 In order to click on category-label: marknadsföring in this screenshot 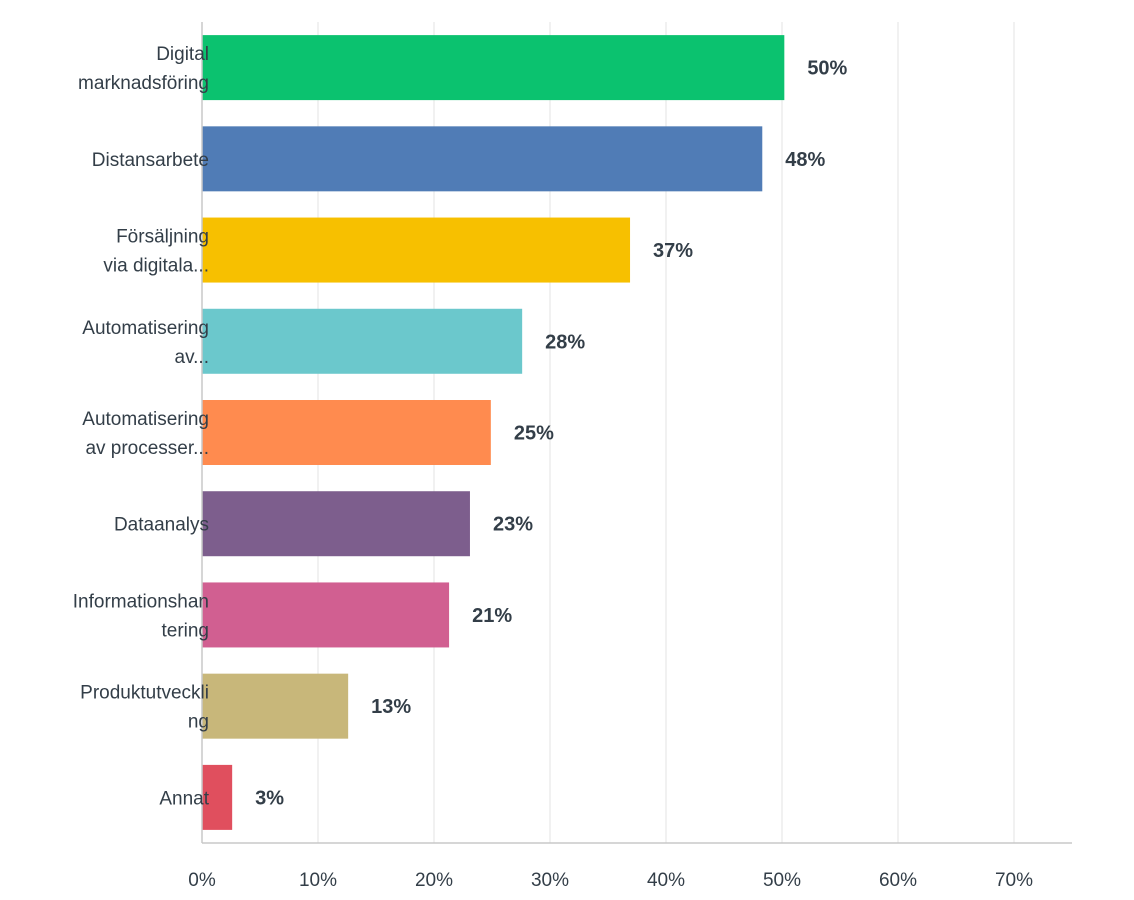, I will do `click(143, 83)`.